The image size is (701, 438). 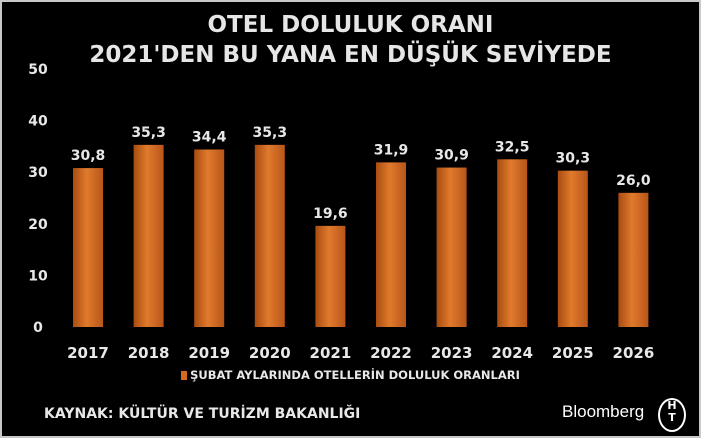 What do you see at coordinates (633, 259) in the screenshot?
I see `bar-2026` at bounding box center [633, 259].